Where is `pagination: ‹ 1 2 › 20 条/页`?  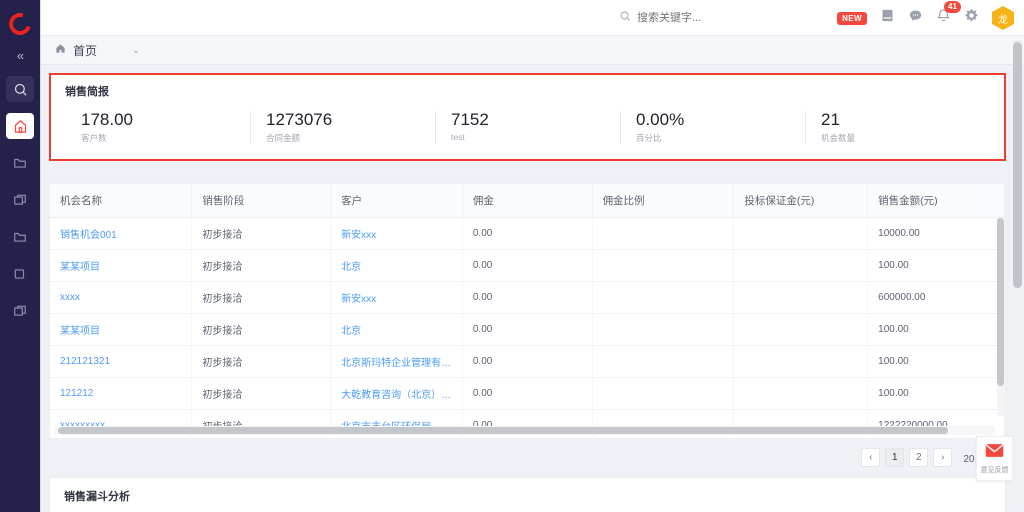
pagination: ‹ 1 2 › 20 条/页 is located at coordinates (527, 457).